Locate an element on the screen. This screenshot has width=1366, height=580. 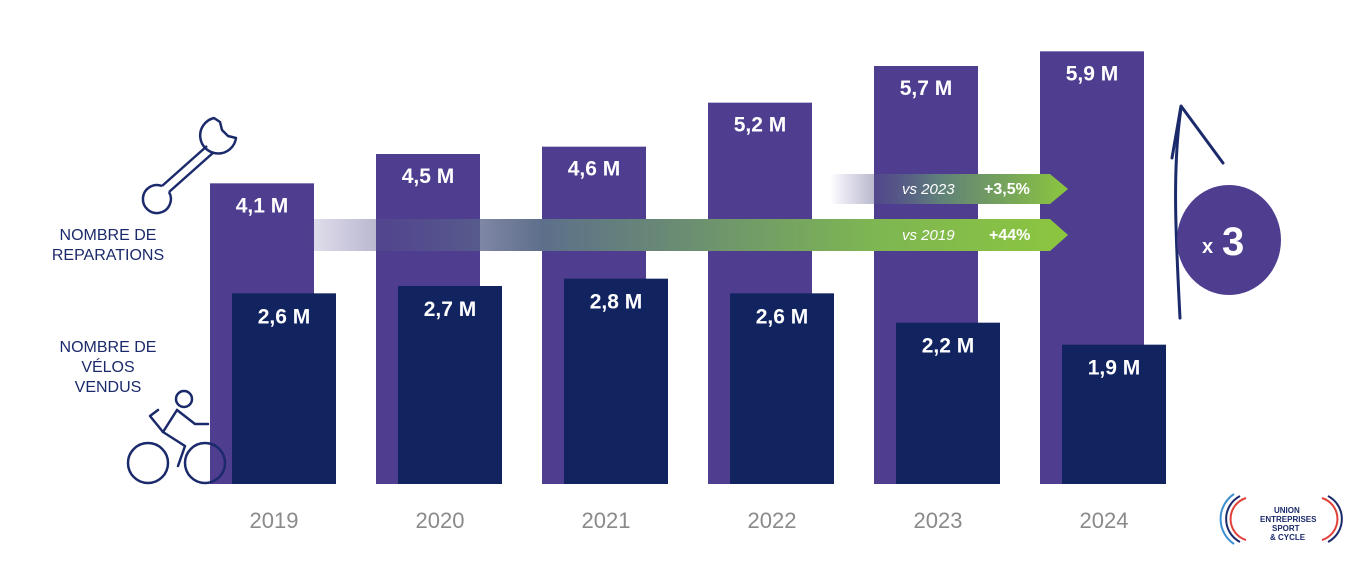
data-label-repairs-2022: 5,2 M is located at coordinates (760, 125).